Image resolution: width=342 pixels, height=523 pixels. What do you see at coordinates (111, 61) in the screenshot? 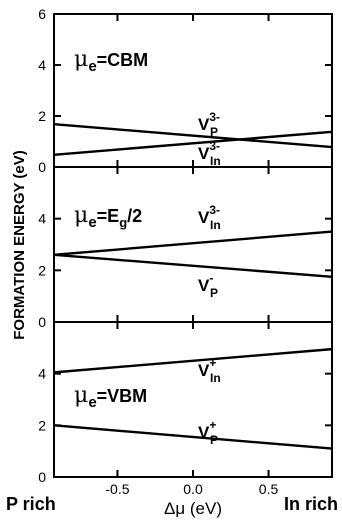
I see `panel-label: μe=CBM` at bounding box center [111, 61].